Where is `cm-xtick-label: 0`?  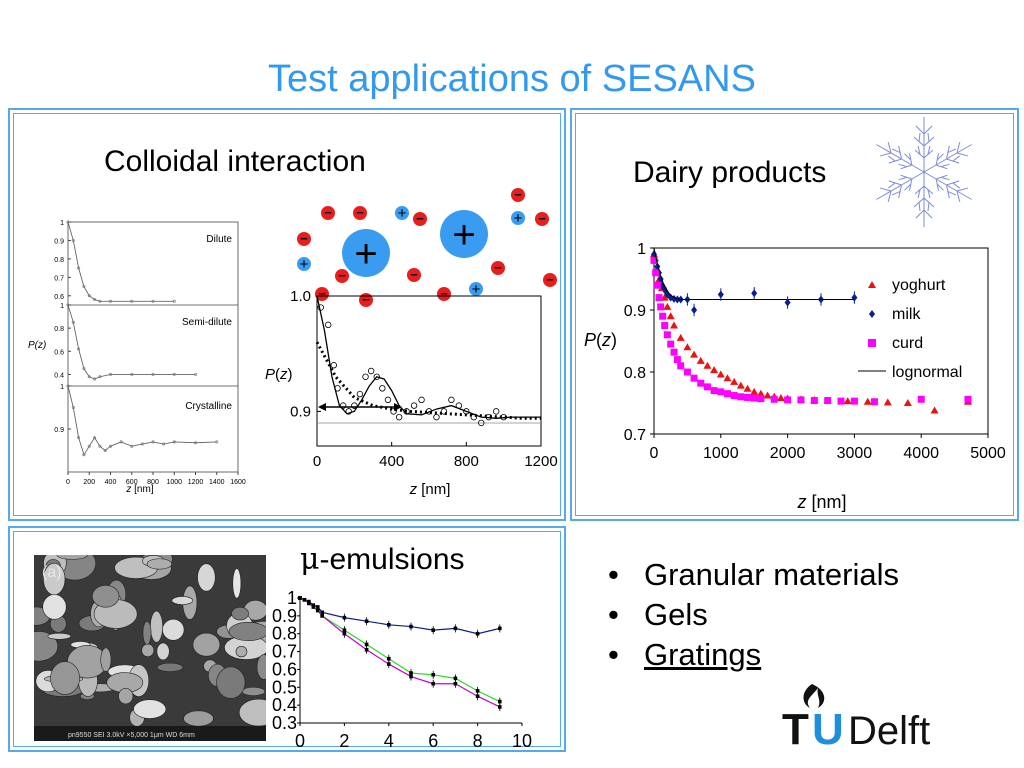
cm-xtick-label: 0 is located at coordinates (317, 461).